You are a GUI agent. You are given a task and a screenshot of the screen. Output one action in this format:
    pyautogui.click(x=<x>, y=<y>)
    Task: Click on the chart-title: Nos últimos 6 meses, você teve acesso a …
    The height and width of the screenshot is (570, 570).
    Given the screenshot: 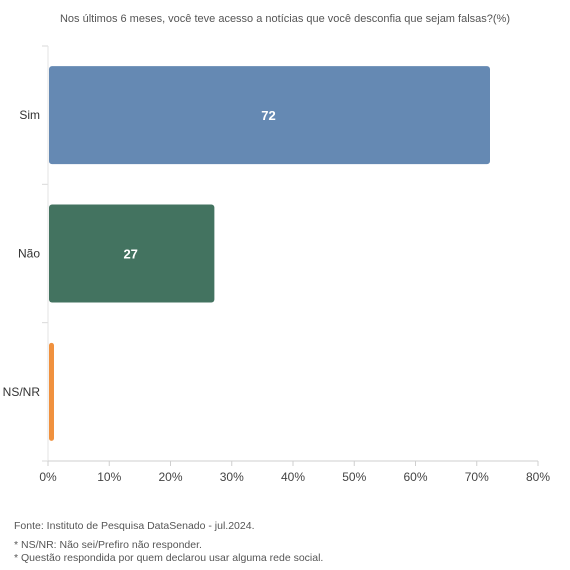 What is the action you would take?
    pyautogui.click(x=284, y=19)
    